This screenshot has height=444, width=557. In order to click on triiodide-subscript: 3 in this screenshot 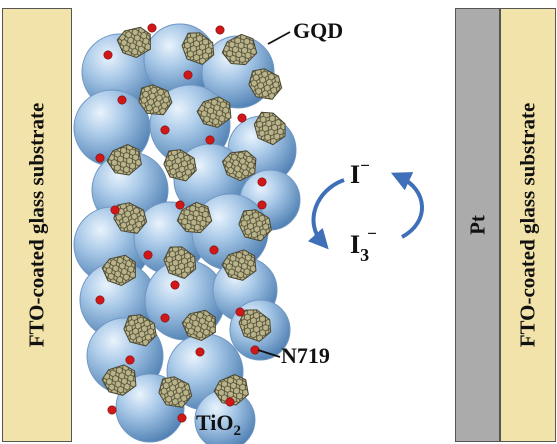, I will do `click(365, 255)`.